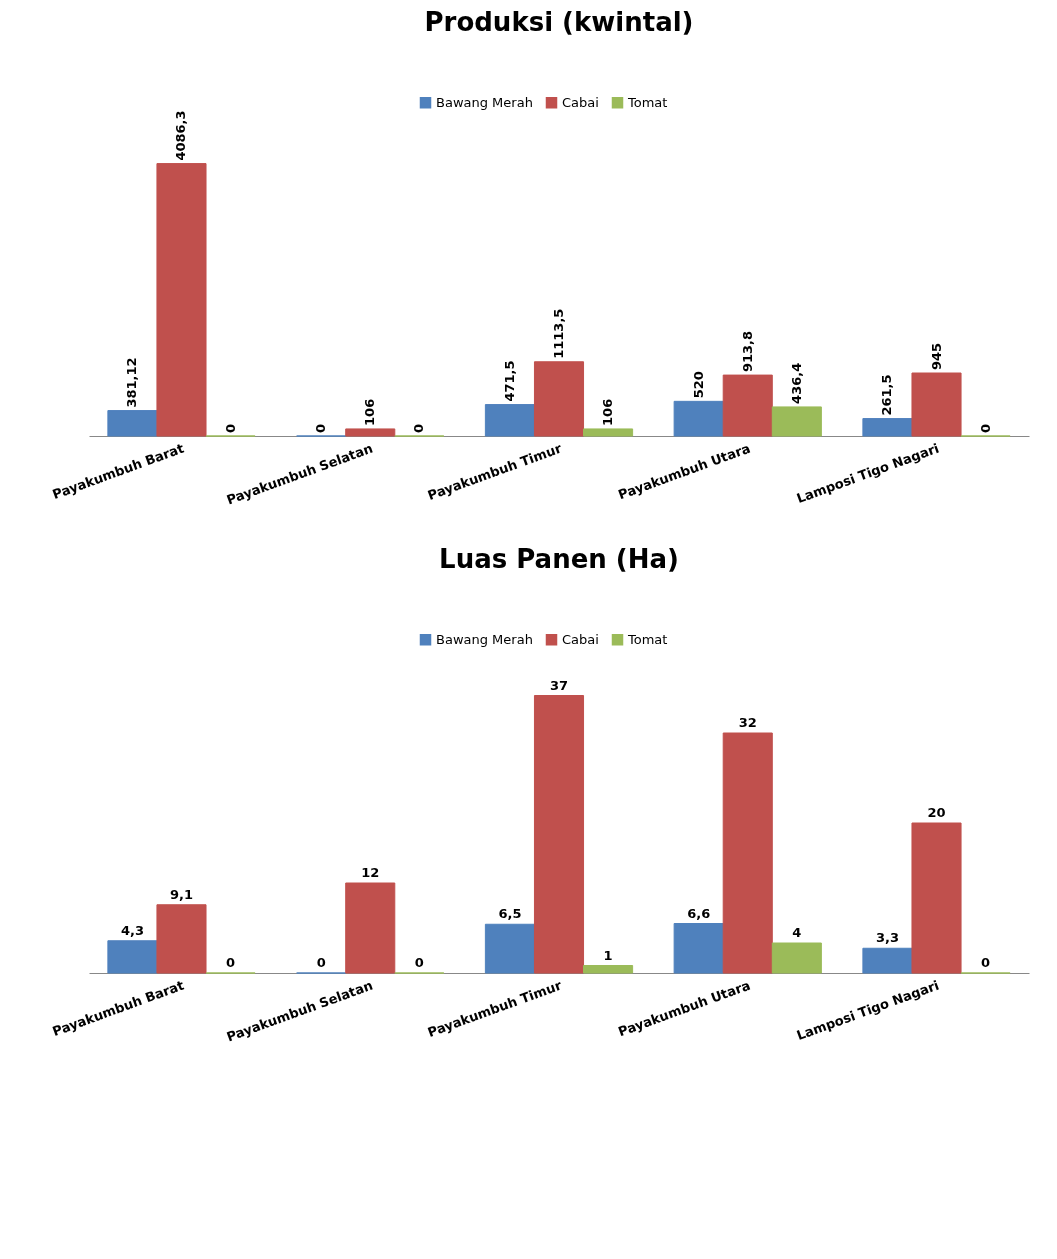 This screenshot has height=1259, width=1057. I want to click on data-label: 520, so click(698, 385).